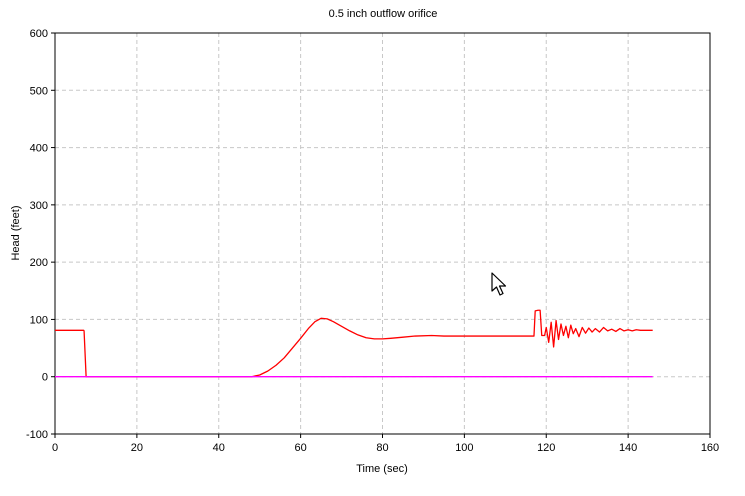 The height and width of the screenshot is (496, 745). I want to click on x-tick-label: 80, so click(382, 448).